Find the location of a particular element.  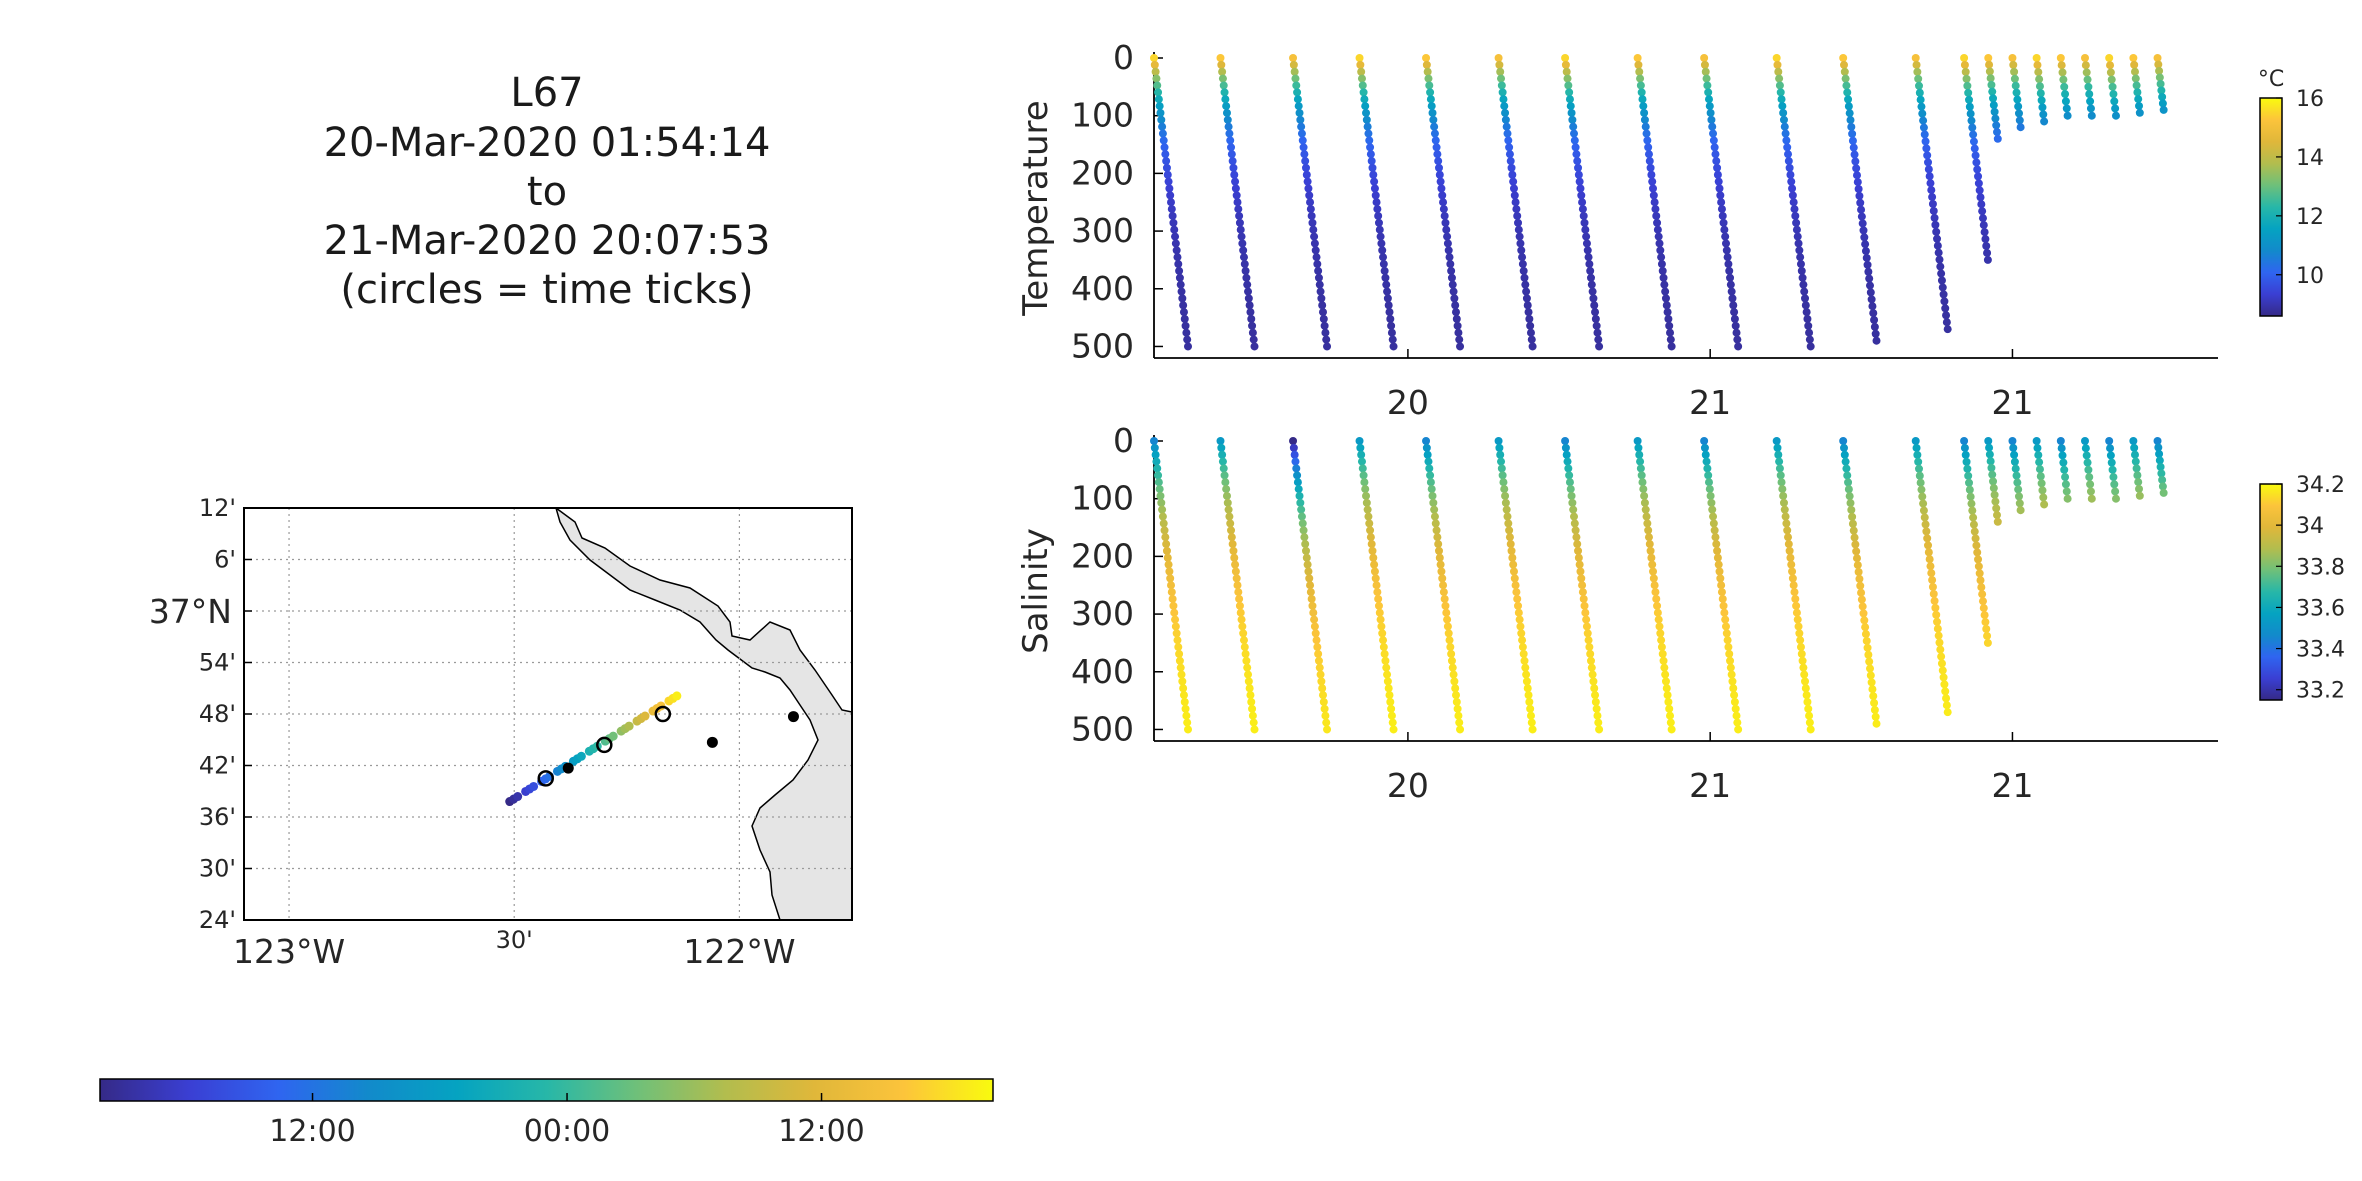

salinity-x-tick-label: 21 is located at coordinates (2012, 785).